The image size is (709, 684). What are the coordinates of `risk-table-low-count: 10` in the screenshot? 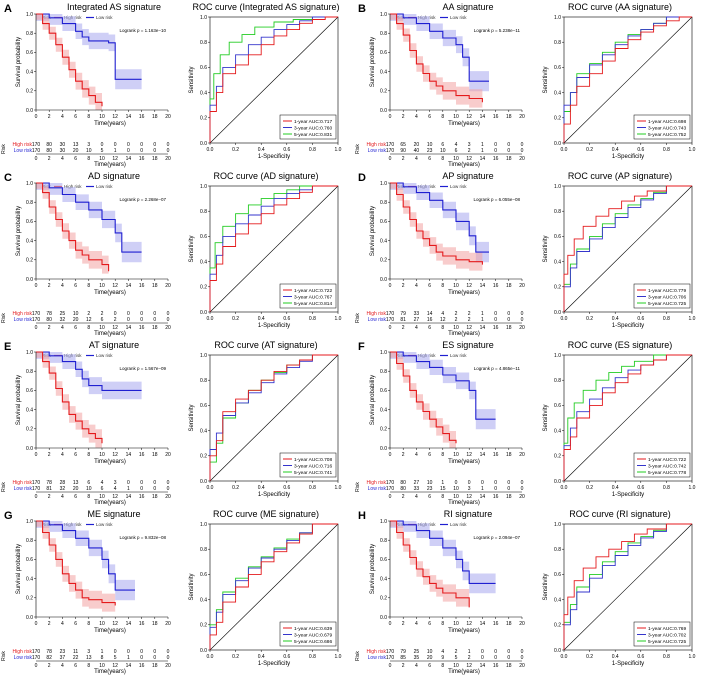 It's located at (89, 489).